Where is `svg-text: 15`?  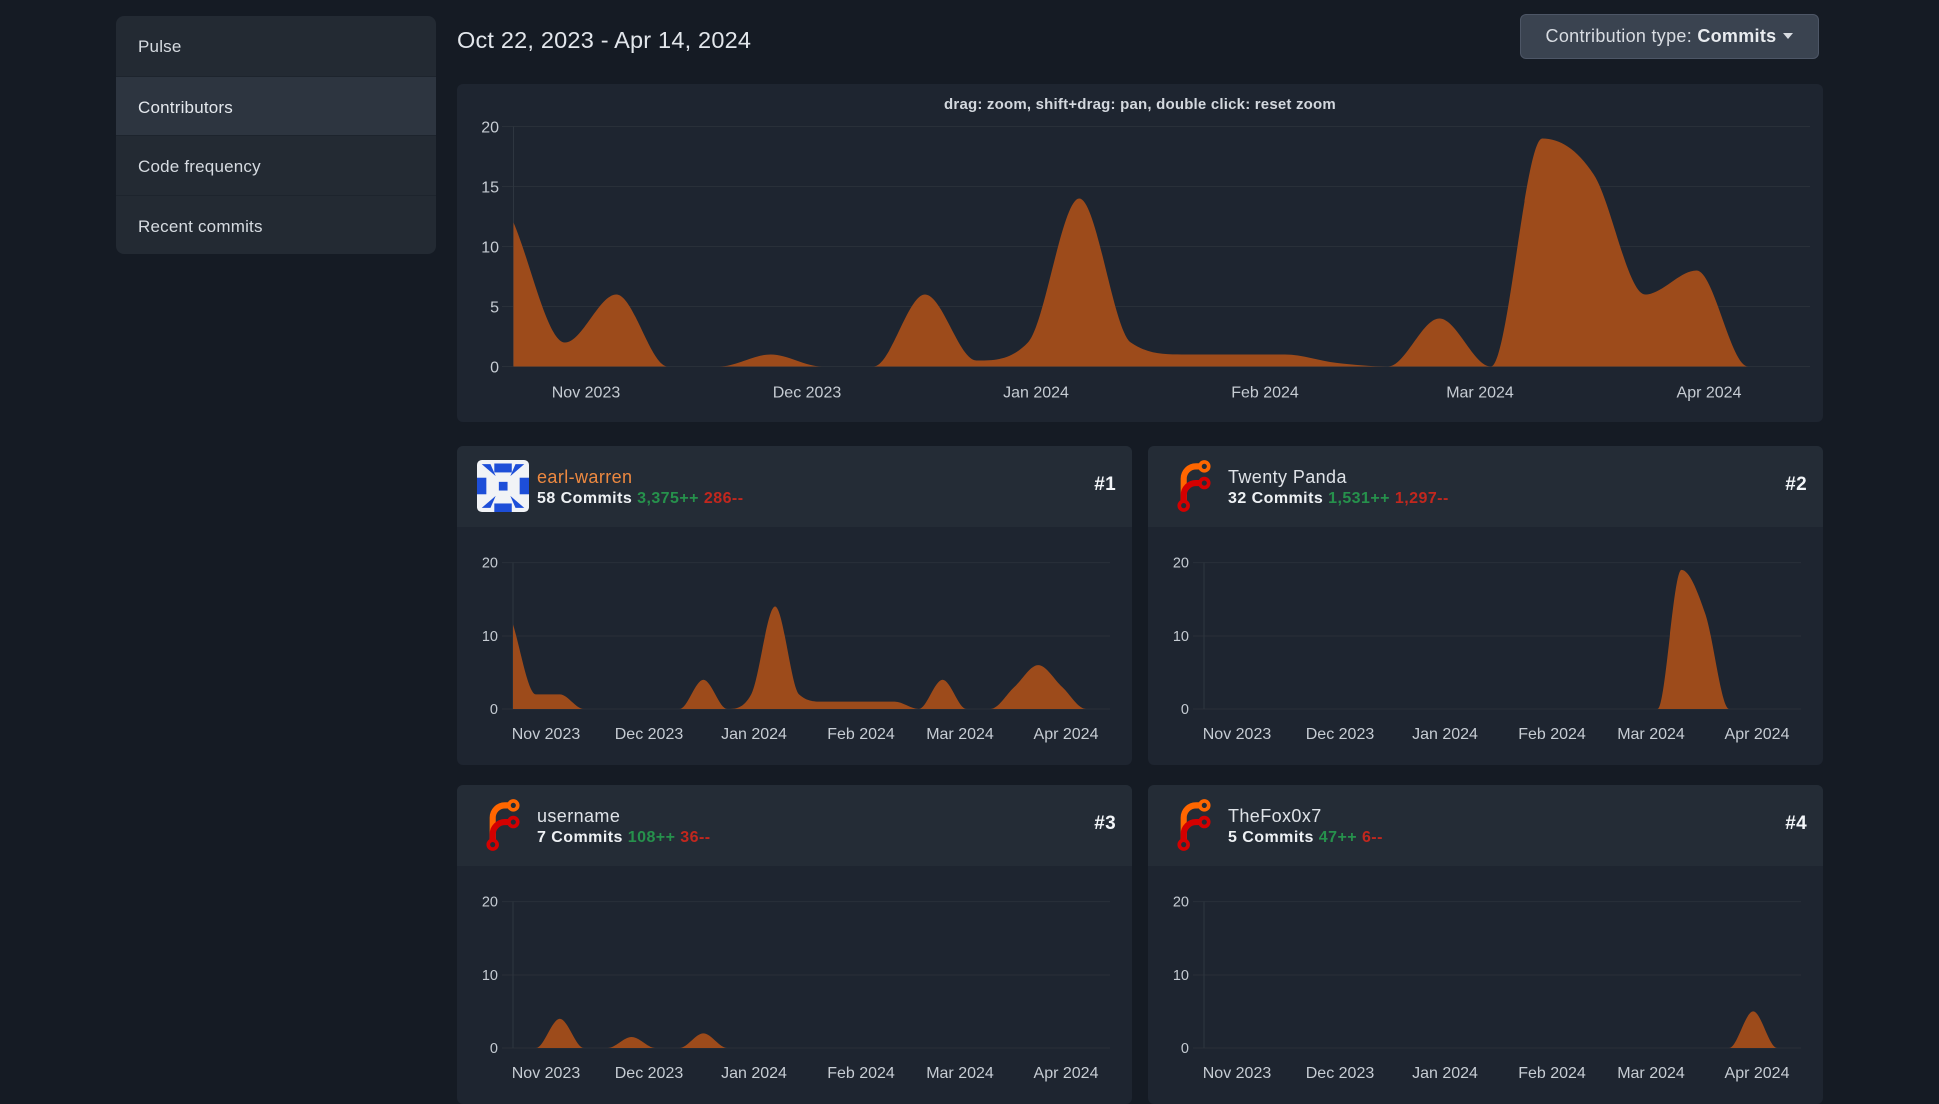
svg-text: 15 is located at coordinates (490, 188).